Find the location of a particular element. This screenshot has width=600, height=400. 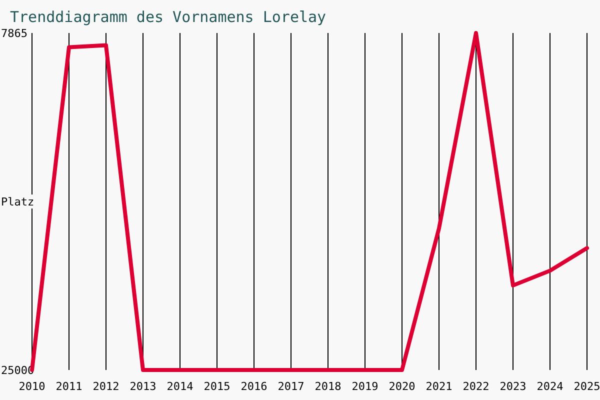

x-tick-label: 2017 is located at coordinates (291, 386).